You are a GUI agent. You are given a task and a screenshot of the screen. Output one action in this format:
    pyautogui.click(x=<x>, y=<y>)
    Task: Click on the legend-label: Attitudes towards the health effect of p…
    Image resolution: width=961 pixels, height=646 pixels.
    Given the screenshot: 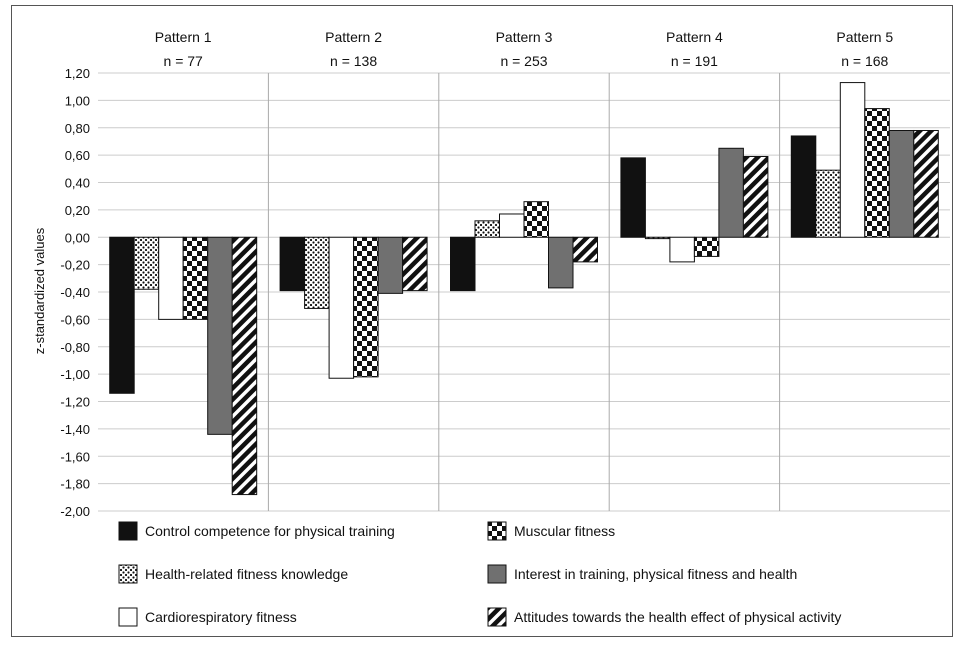 What is the action you would take?
    pyautogui.click(x=677, y=617)
    